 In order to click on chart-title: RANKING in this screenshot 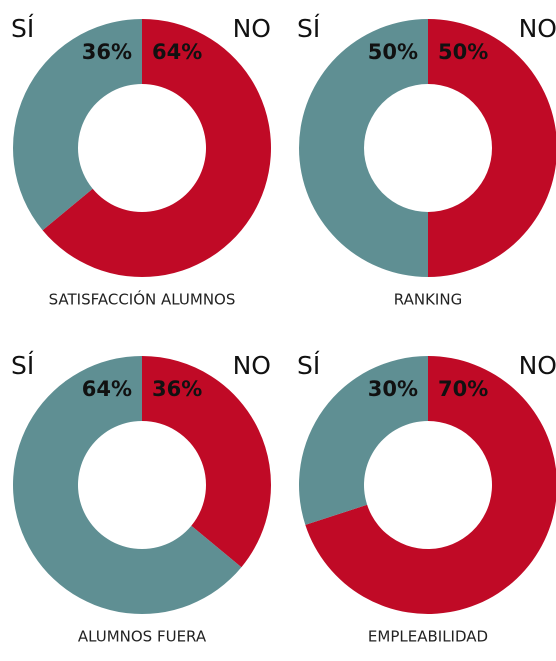, I will do `click(428, 300)`.